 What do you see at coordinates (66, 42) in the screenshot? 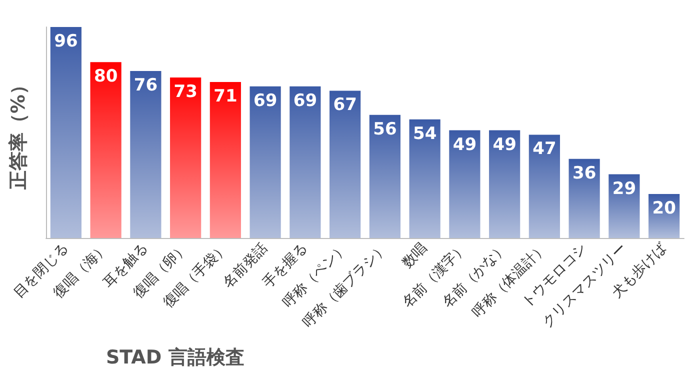
I see `data-label: 96` at bounding box center [66, 42].